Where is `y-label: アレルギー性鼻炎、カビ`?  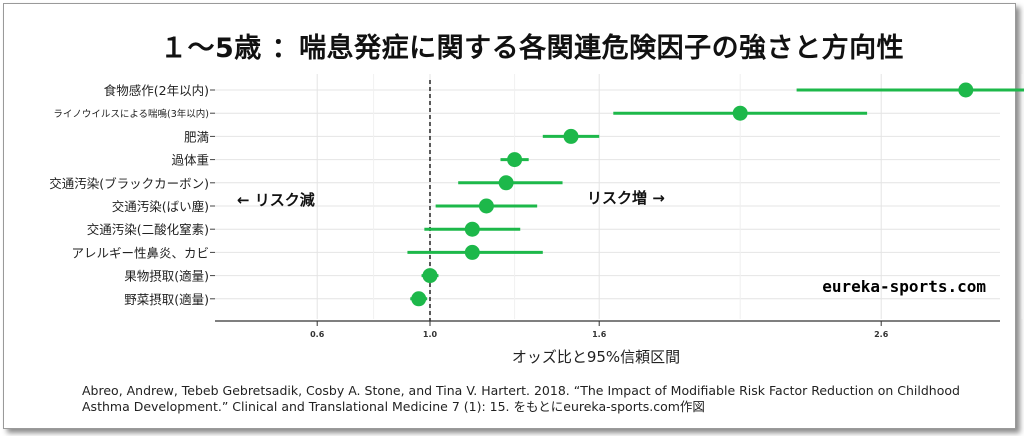
y-label: アレルギー性鼻炎、カビ is located at coordinates (140, 252).